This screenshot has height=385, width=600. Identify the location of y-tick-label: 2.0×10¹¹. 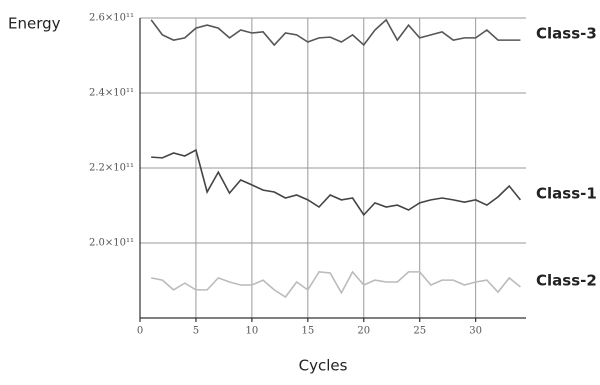
(111, 243).